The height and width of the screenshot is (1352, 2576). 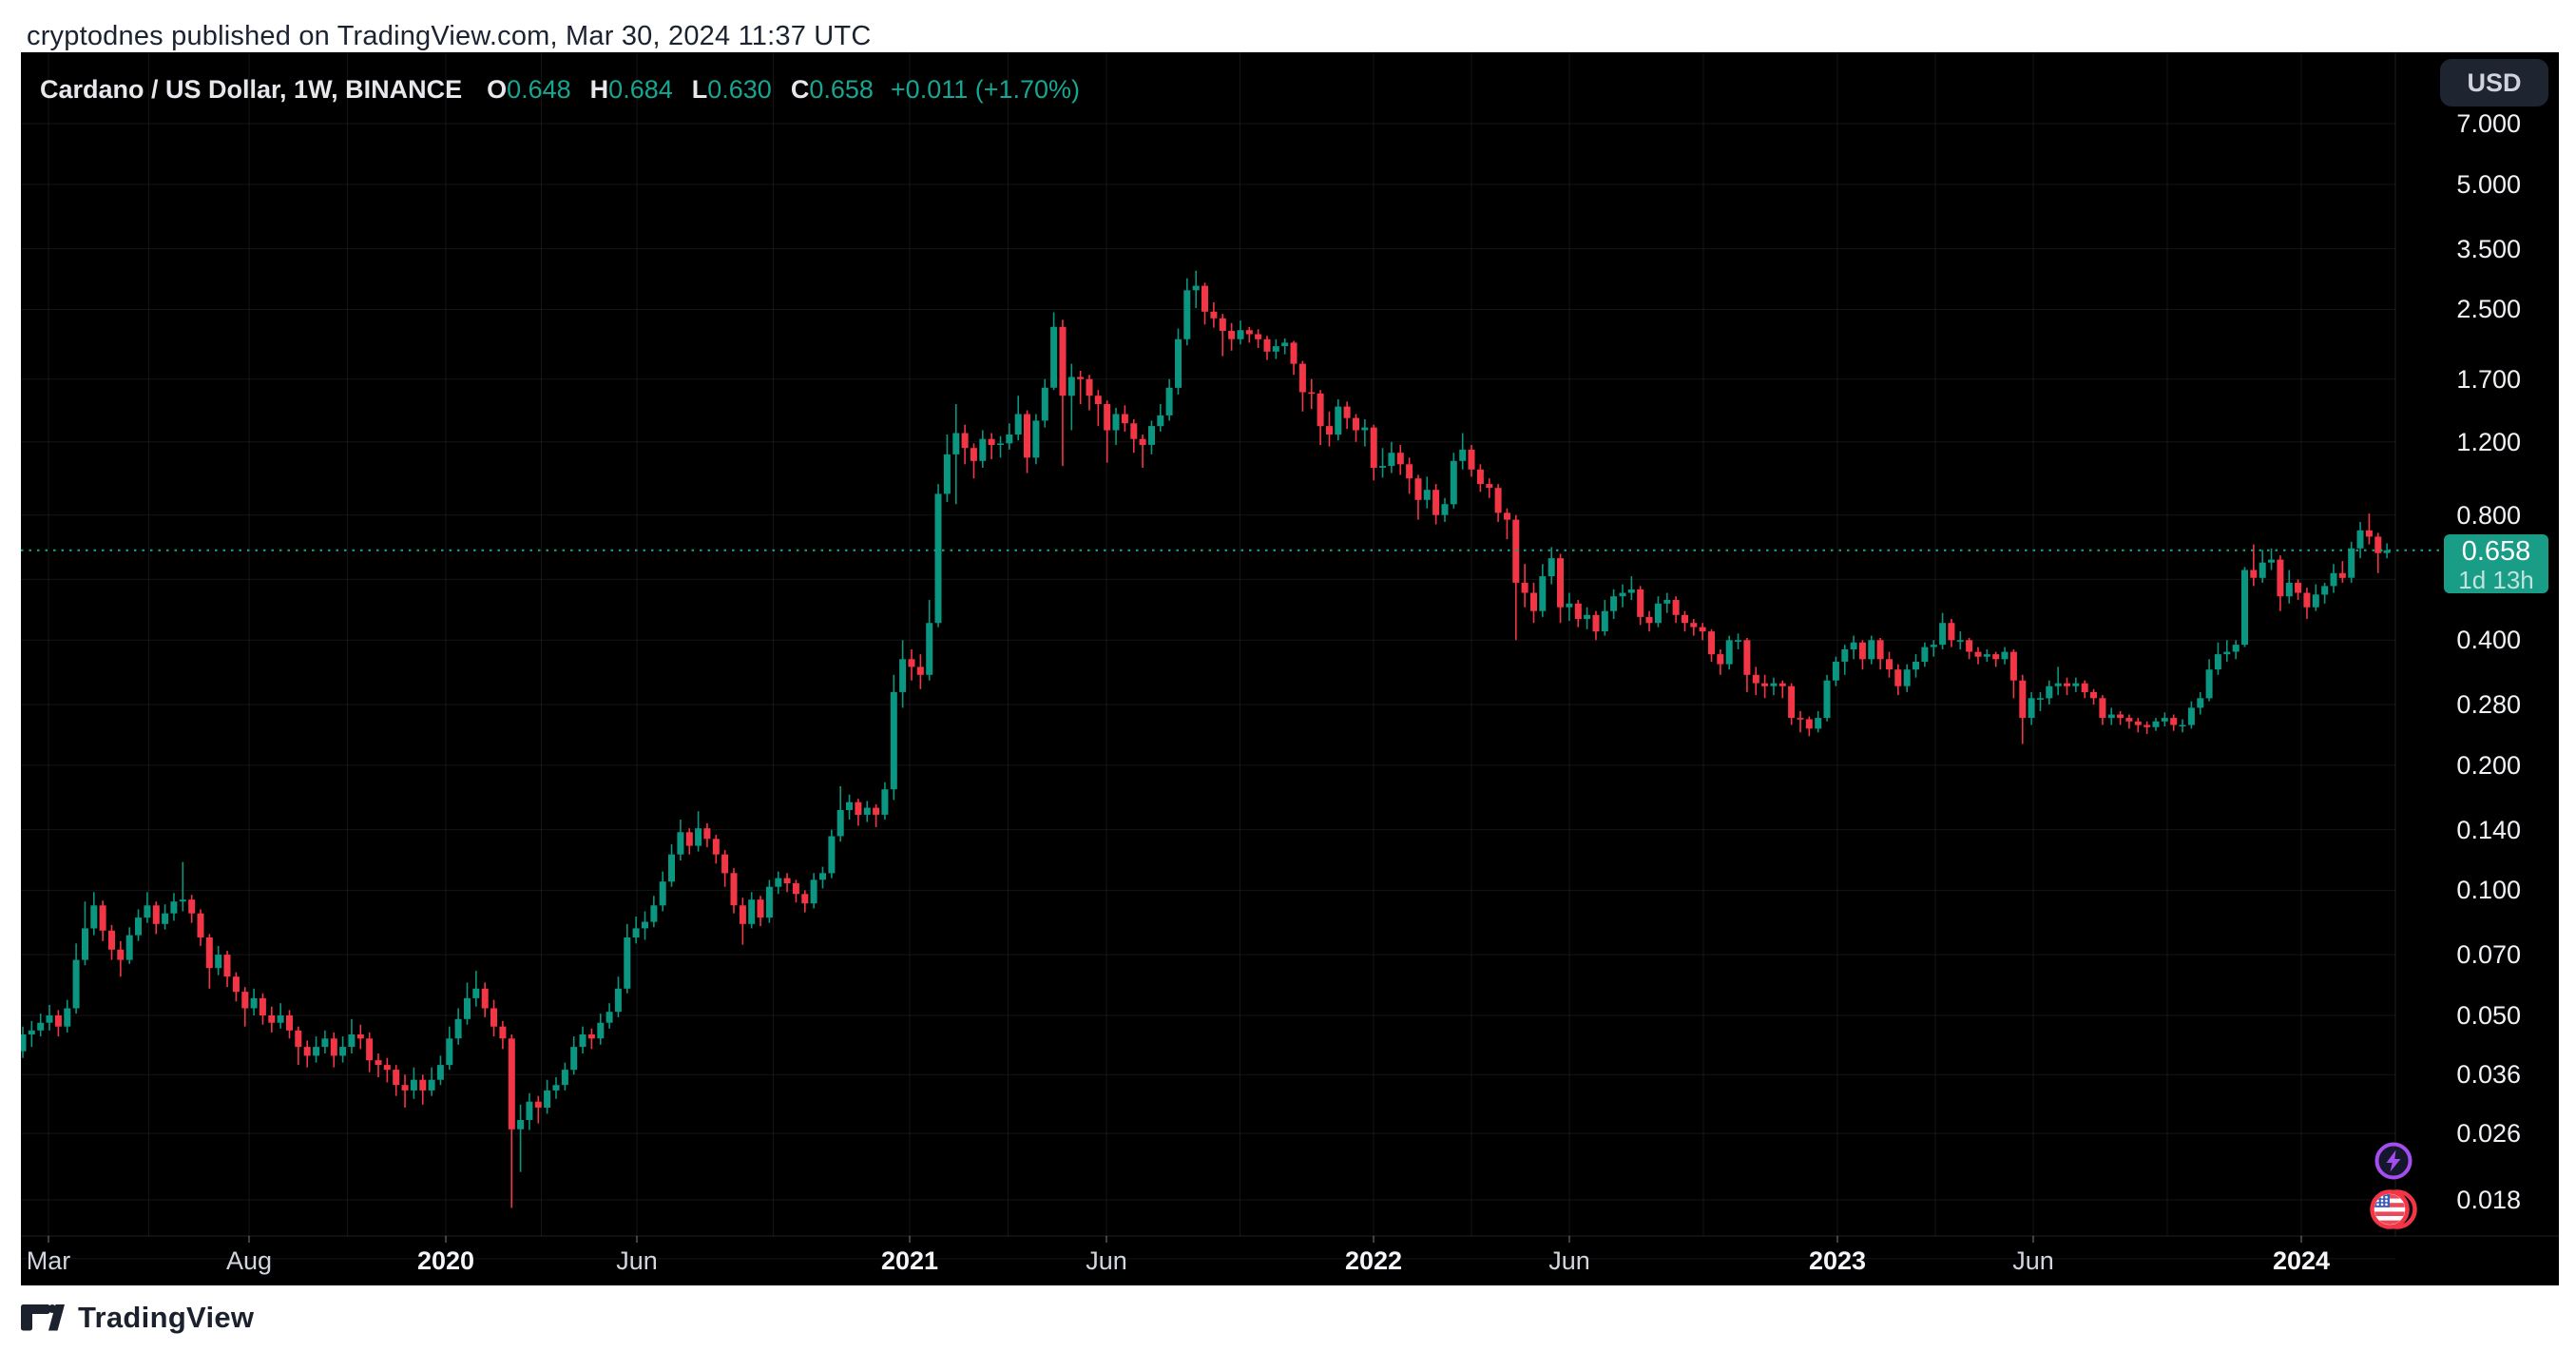 I want to click on footer-brand: TradingView, so click(x=137, y=1318).